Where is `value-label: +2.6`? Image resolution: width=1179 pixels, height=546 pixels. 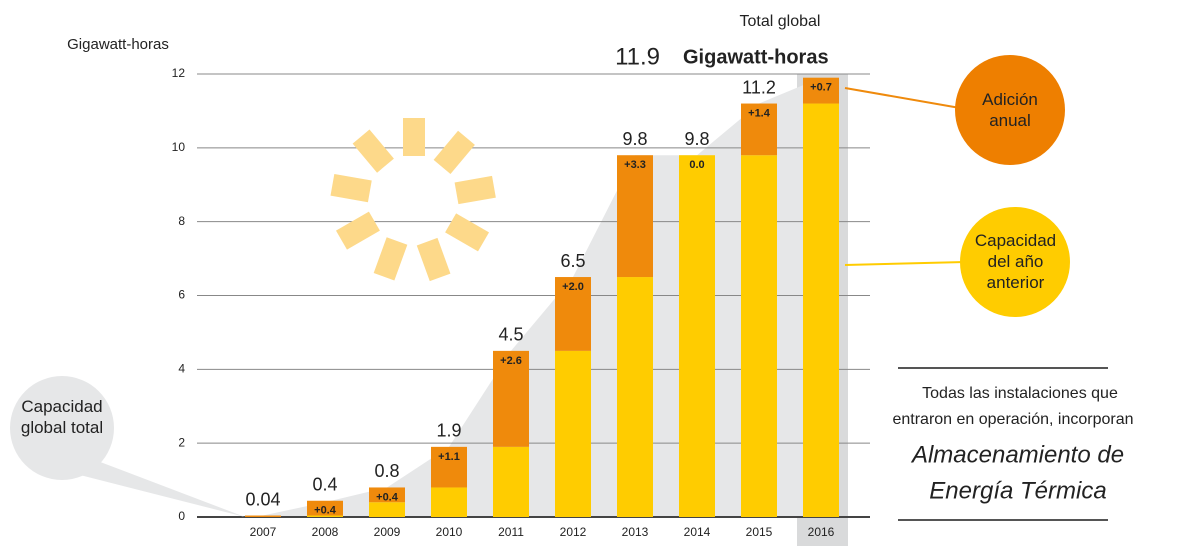
value-label: +2.6 is located at coordinates (511, 361).